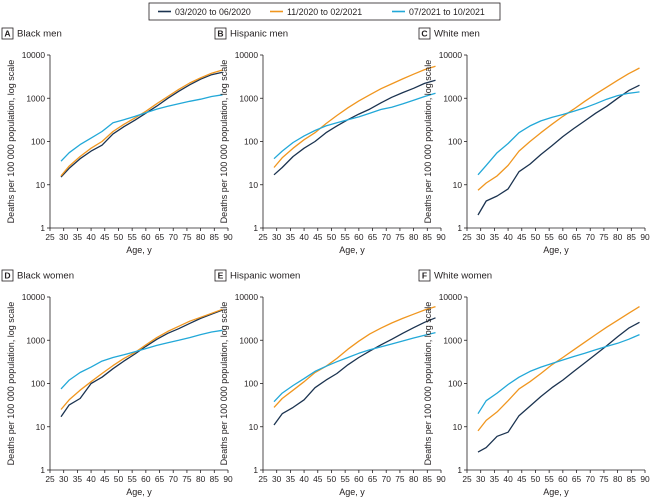  What do you see at coordinates (359, 237) in the screenshot?
I see `x-tick-label: 60` at bounding box center [359, 237].